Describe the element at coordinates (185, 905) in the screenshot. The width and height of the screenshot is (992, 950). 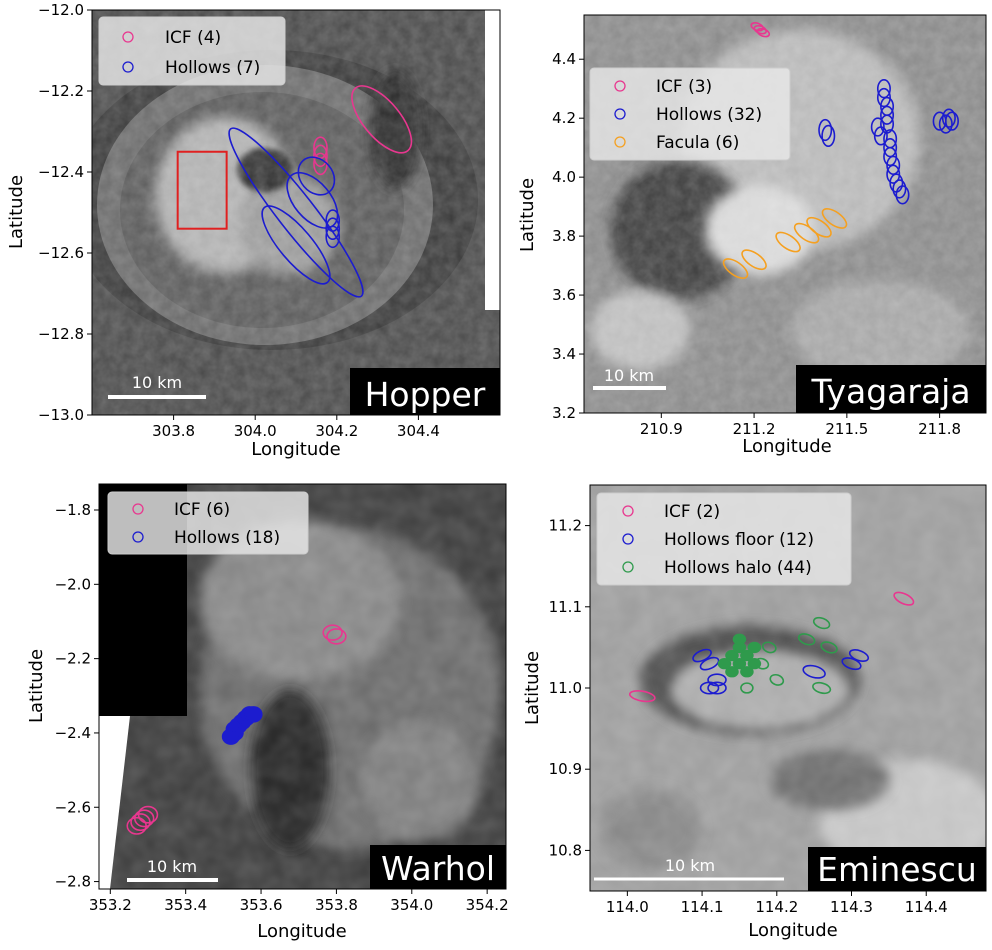
I see `warhol-x-tick-label-1: 353.4` at that location.